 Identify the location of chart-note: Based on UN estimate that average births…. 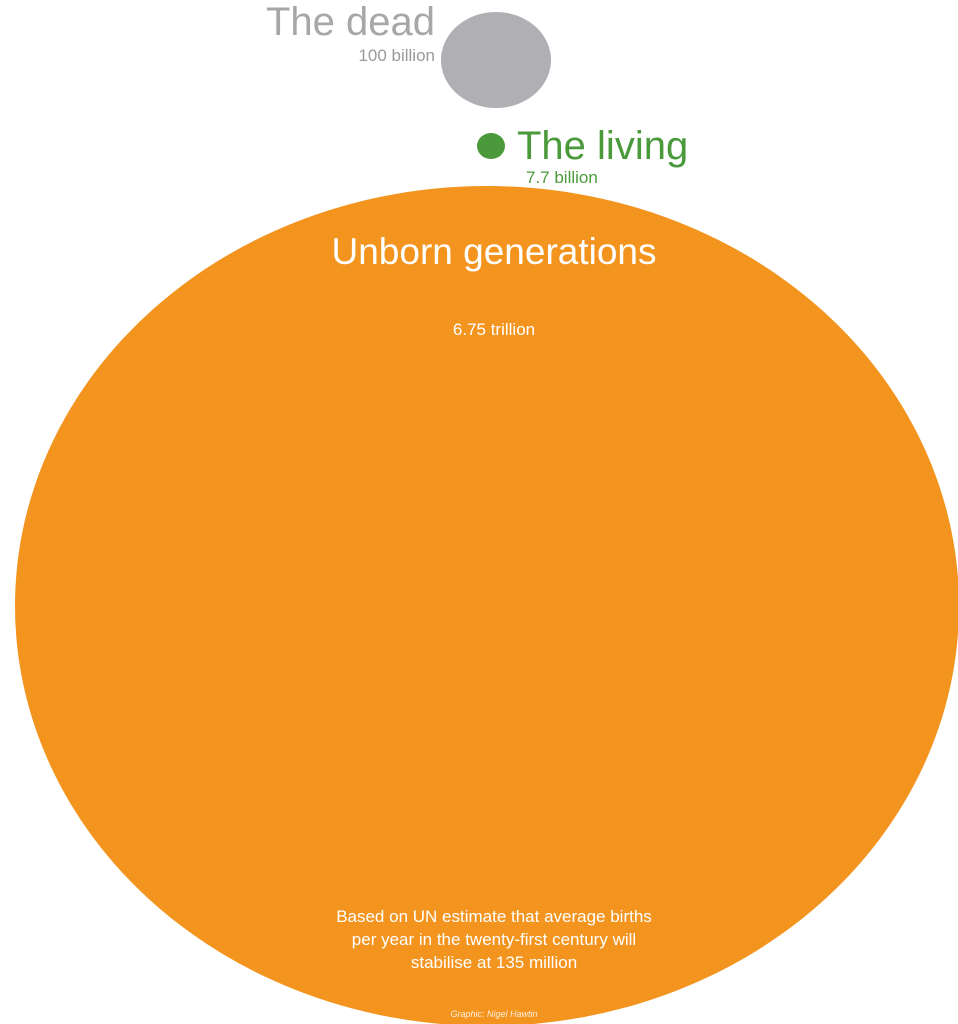
(494, 939).